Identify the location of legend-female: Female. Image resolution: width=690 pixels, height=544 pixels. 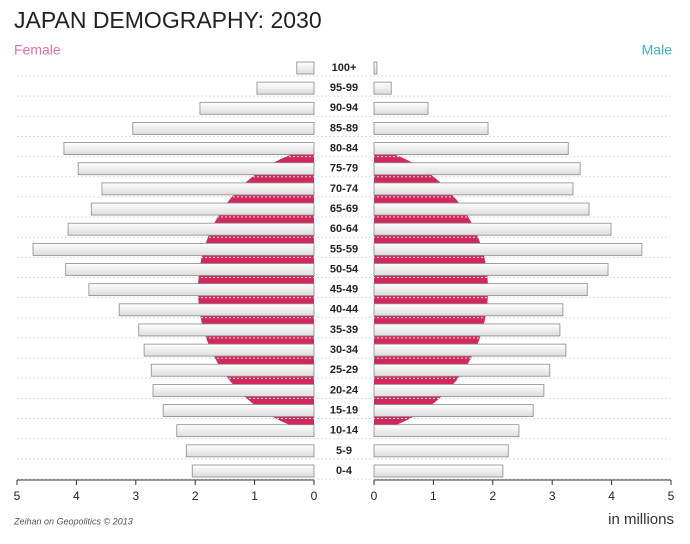
(37, 50).